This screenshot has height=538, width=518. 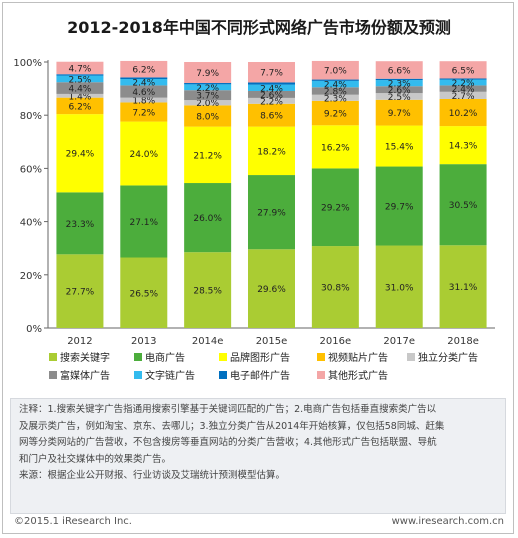 I want to click on y-tick-label: 20%, so click(x=31, y=276).